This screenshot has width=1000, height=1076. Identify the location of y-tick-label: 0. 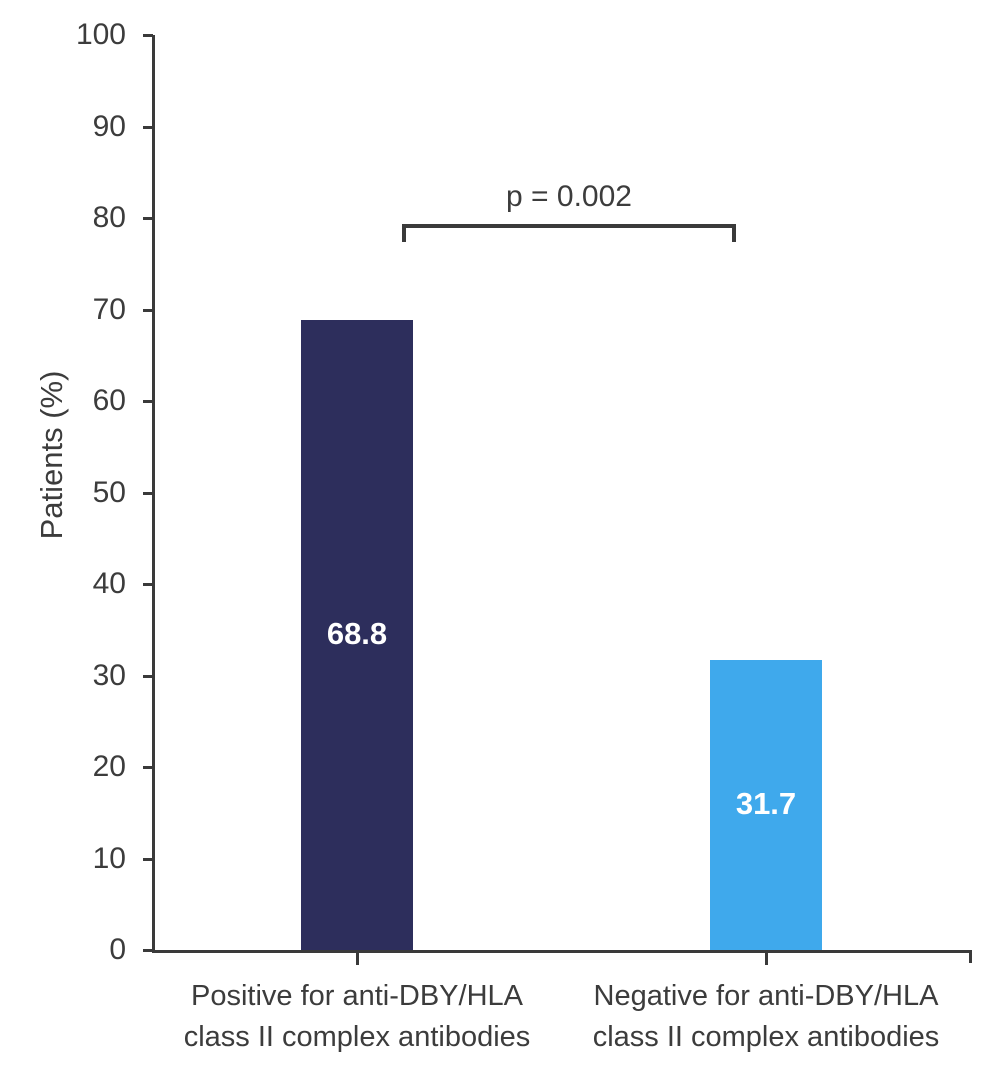
(117, 949).